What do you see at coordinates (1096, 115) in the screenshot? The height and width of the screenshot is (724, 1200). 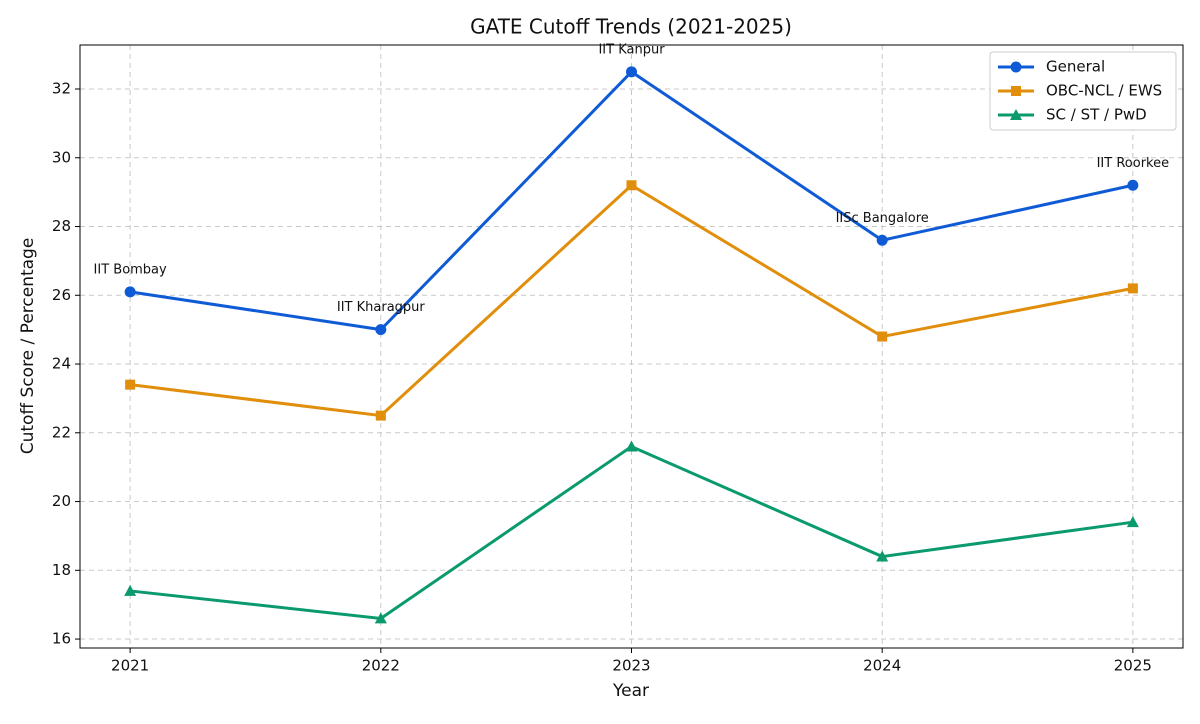 I see `legend-label: SC / ST / PwD` at bounding box center [1096, 115].